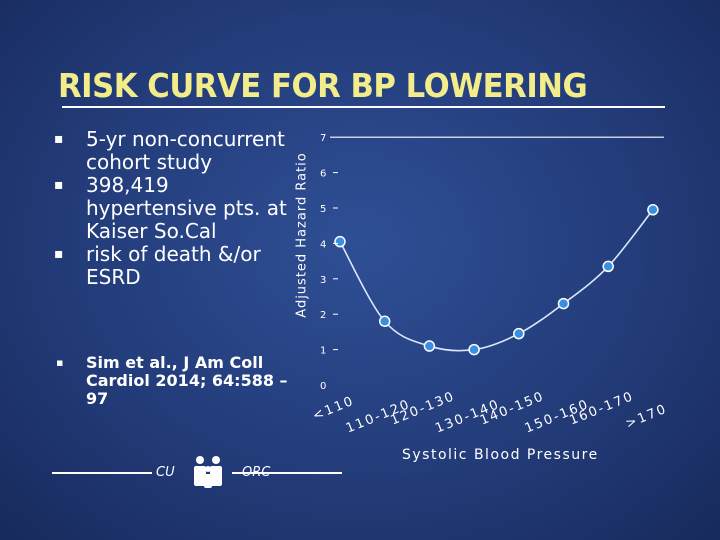 This screenshot has width=720, height=540. What do you see at coordinates (185, 150) in the screenshot?
I see `bullet-text: 5-yr non-concurrent cohort study` at bounding box center [185, 150].